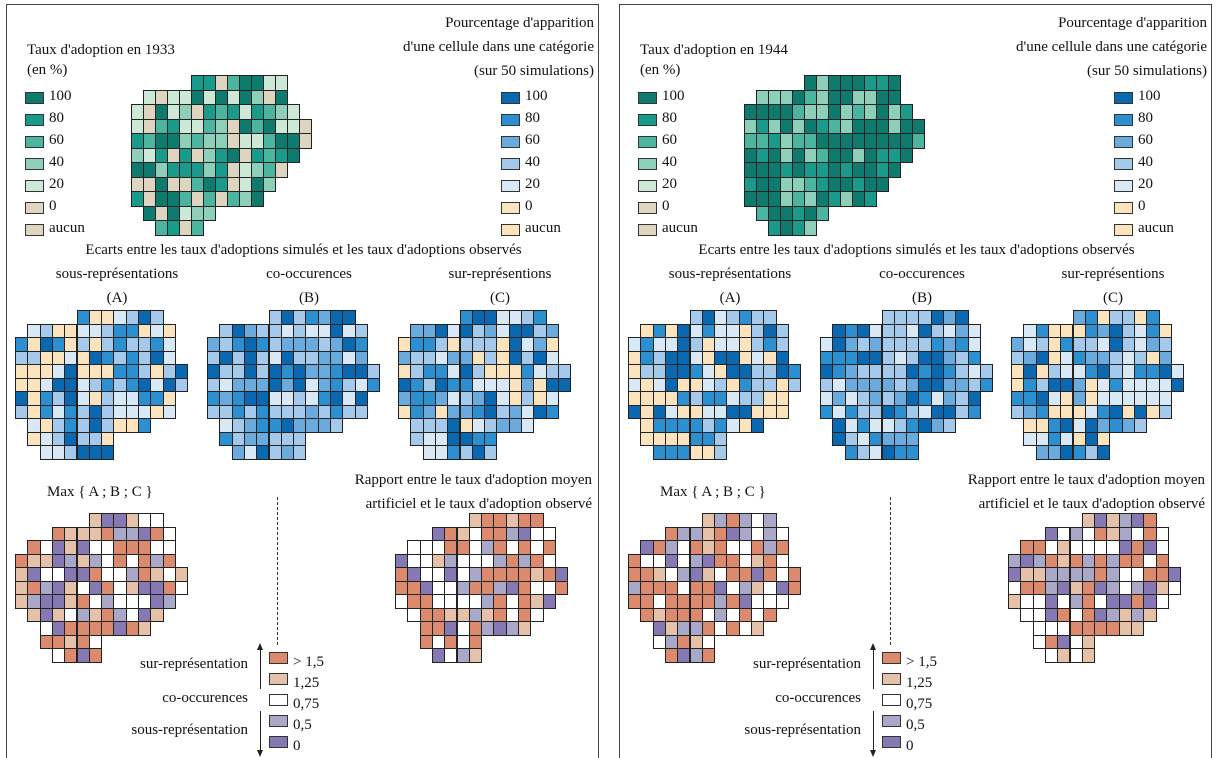 The height and width of the screenshot is (758, 1220). What do you see at coordinates (302, 725) in the screenshot?
I see `legend-label: 0,5` at bounding box center [302, 725].